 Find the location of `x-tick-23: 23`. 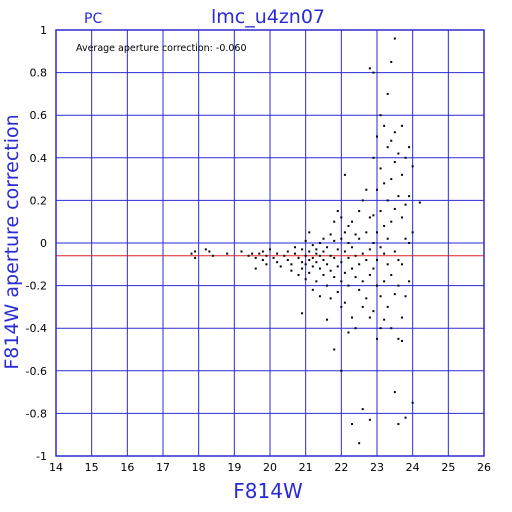

x-tick-23: 23 is located at coordinates (377, 467).